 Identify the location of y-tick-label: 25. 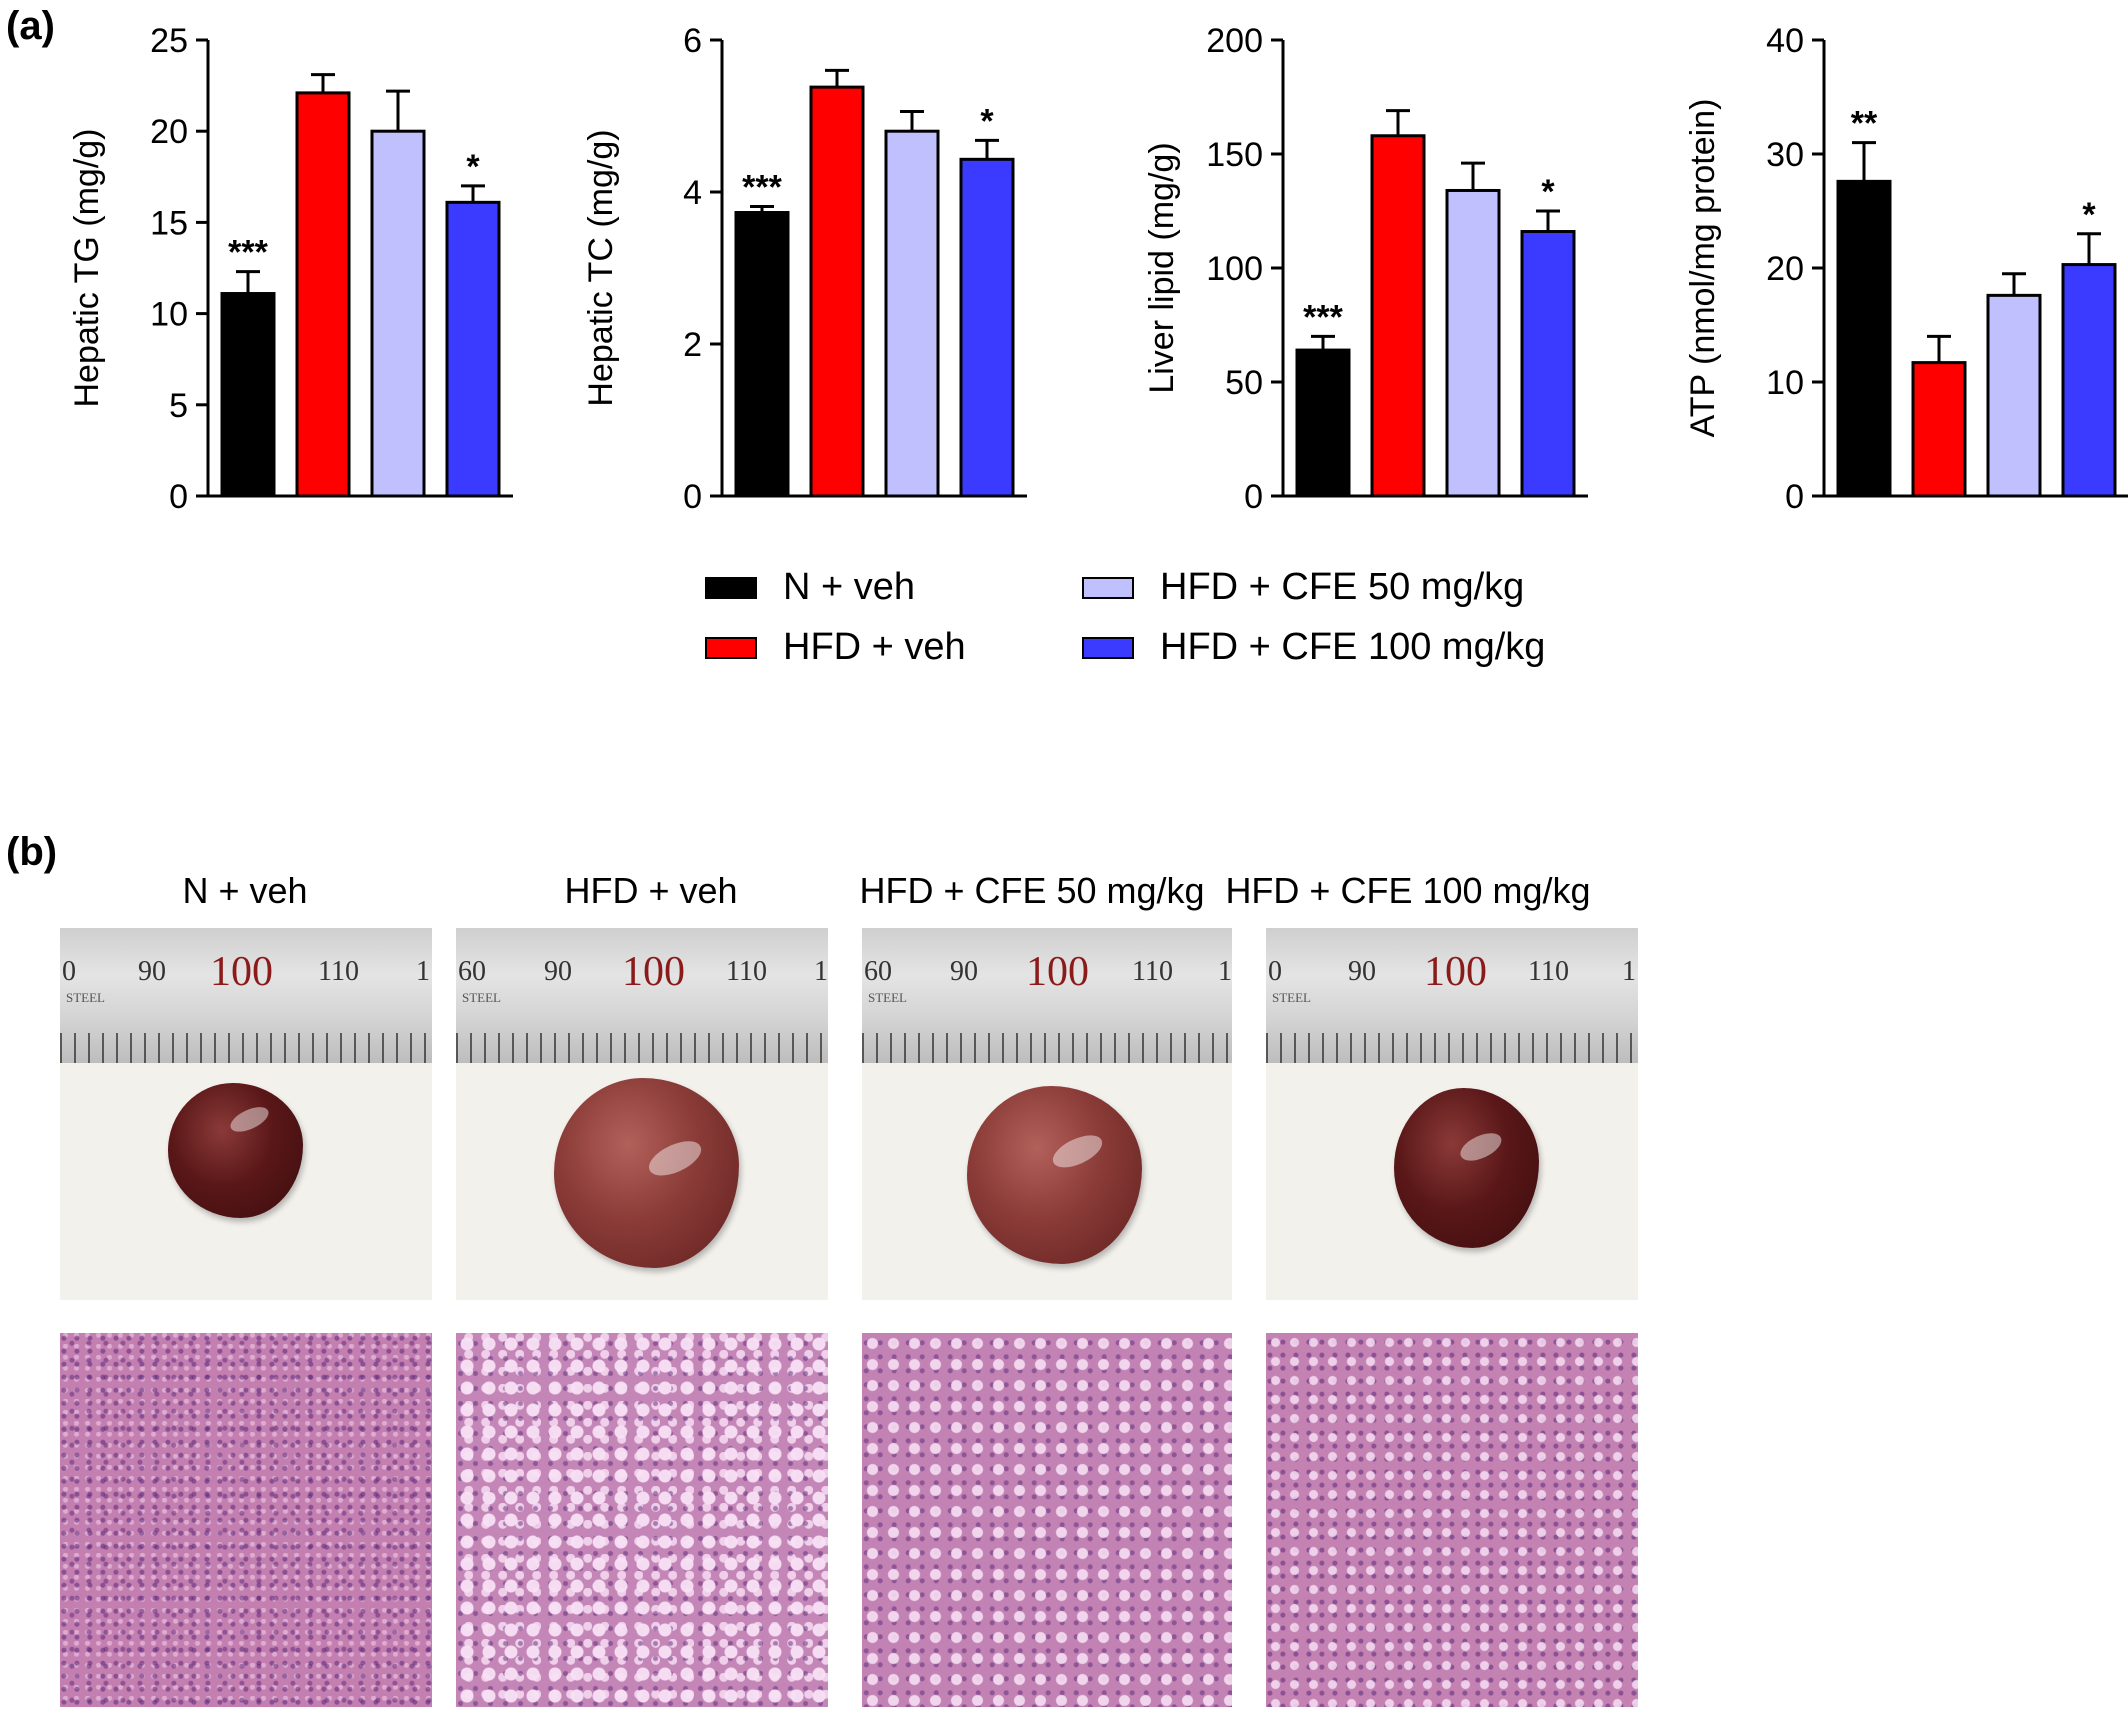
(169, 41).